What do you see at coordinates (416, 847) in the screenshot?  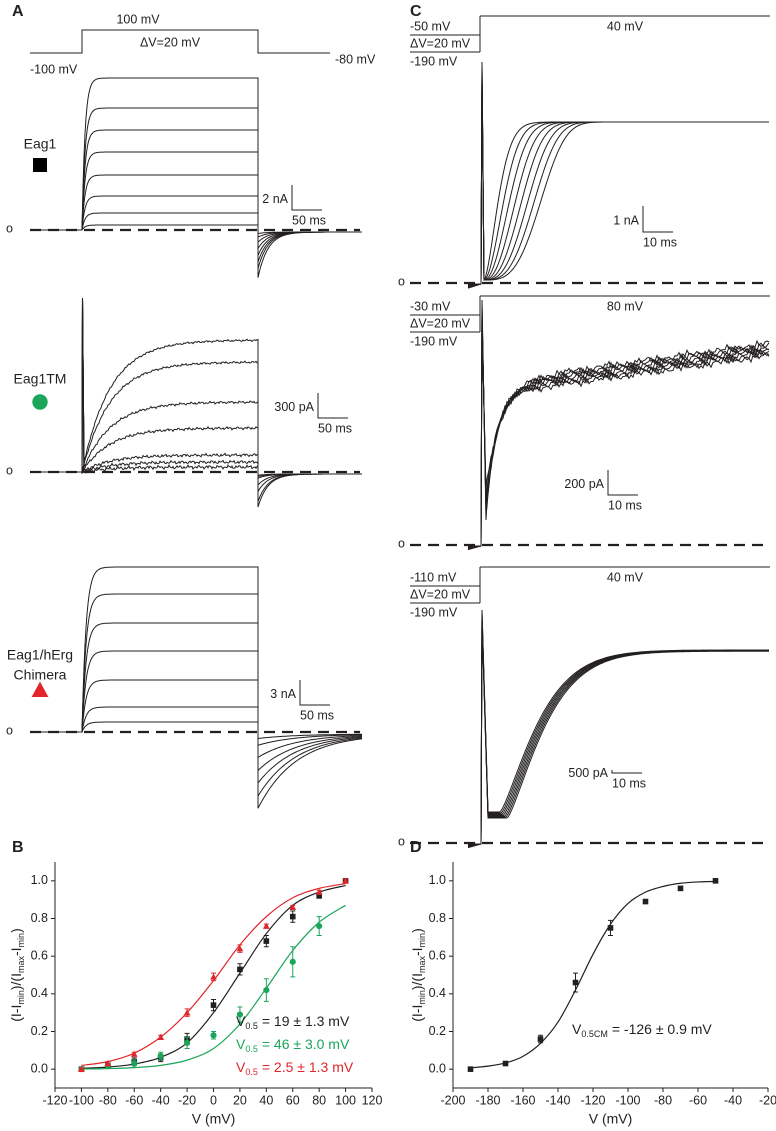 I see `panel-label: D` at bounding box center [416, 847].